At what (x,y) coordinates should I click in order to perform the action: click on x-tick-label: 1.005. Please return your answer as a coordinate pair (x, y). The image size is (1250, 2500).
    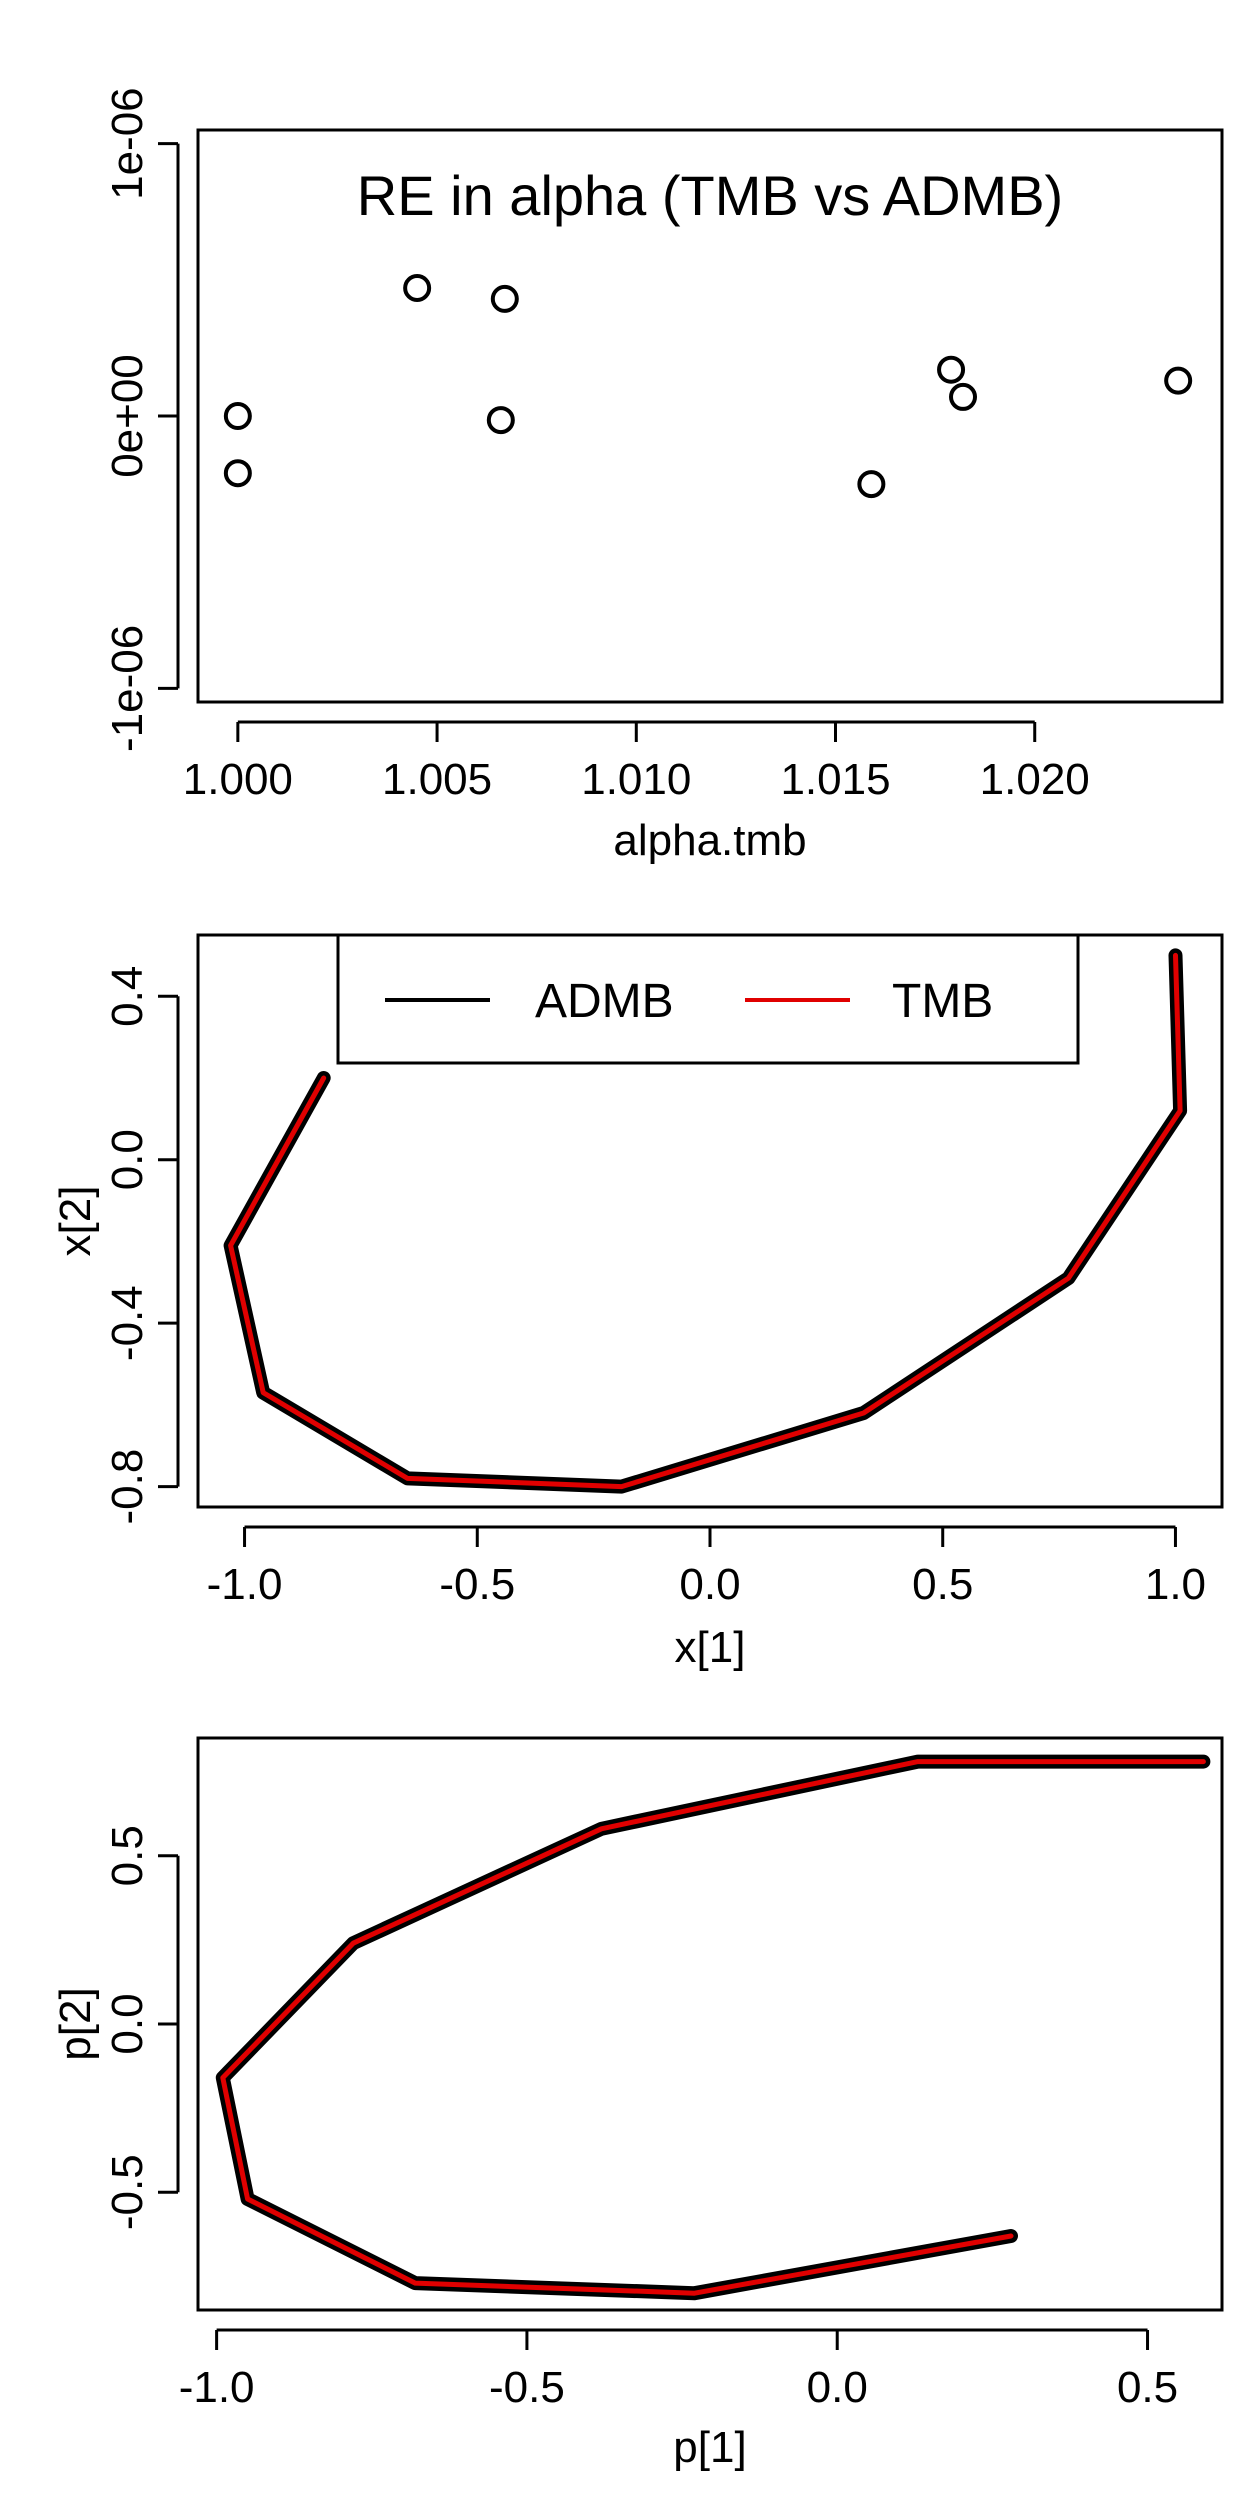
    Looking at the image, I should click on (437, 779).